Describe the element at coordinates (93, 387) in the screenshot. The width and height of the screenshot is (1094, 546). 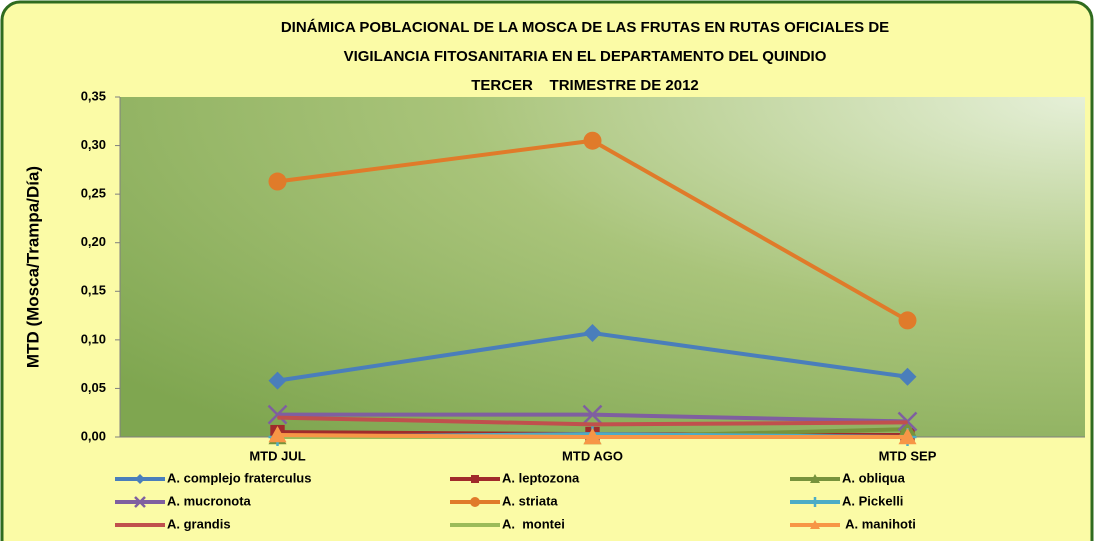
I see `y-tick-label: 0,05` at that location.